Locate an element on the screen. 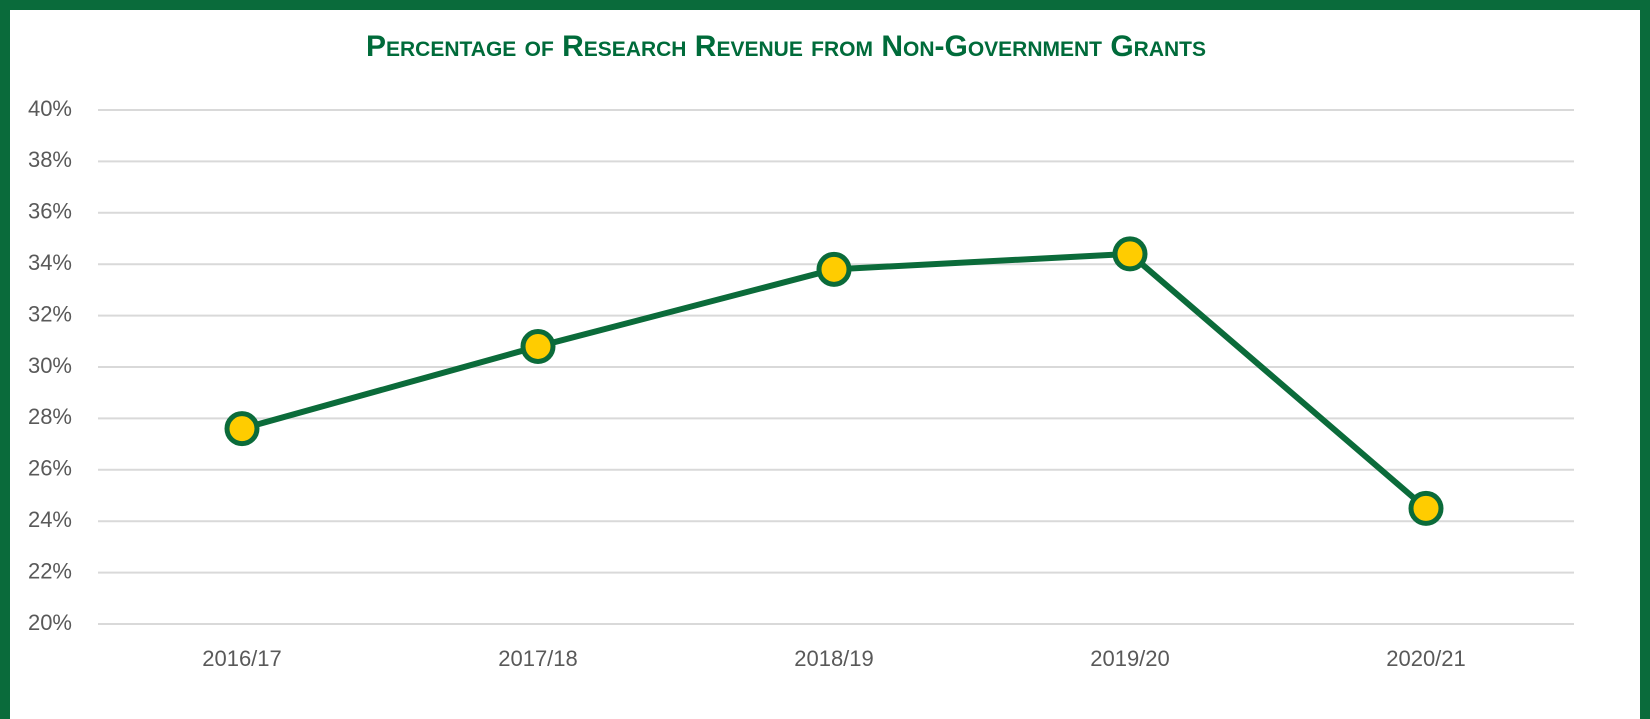 This screenshot has width=1650, height=719. y-tick-label: 34% is located at coordinates (50, 262).